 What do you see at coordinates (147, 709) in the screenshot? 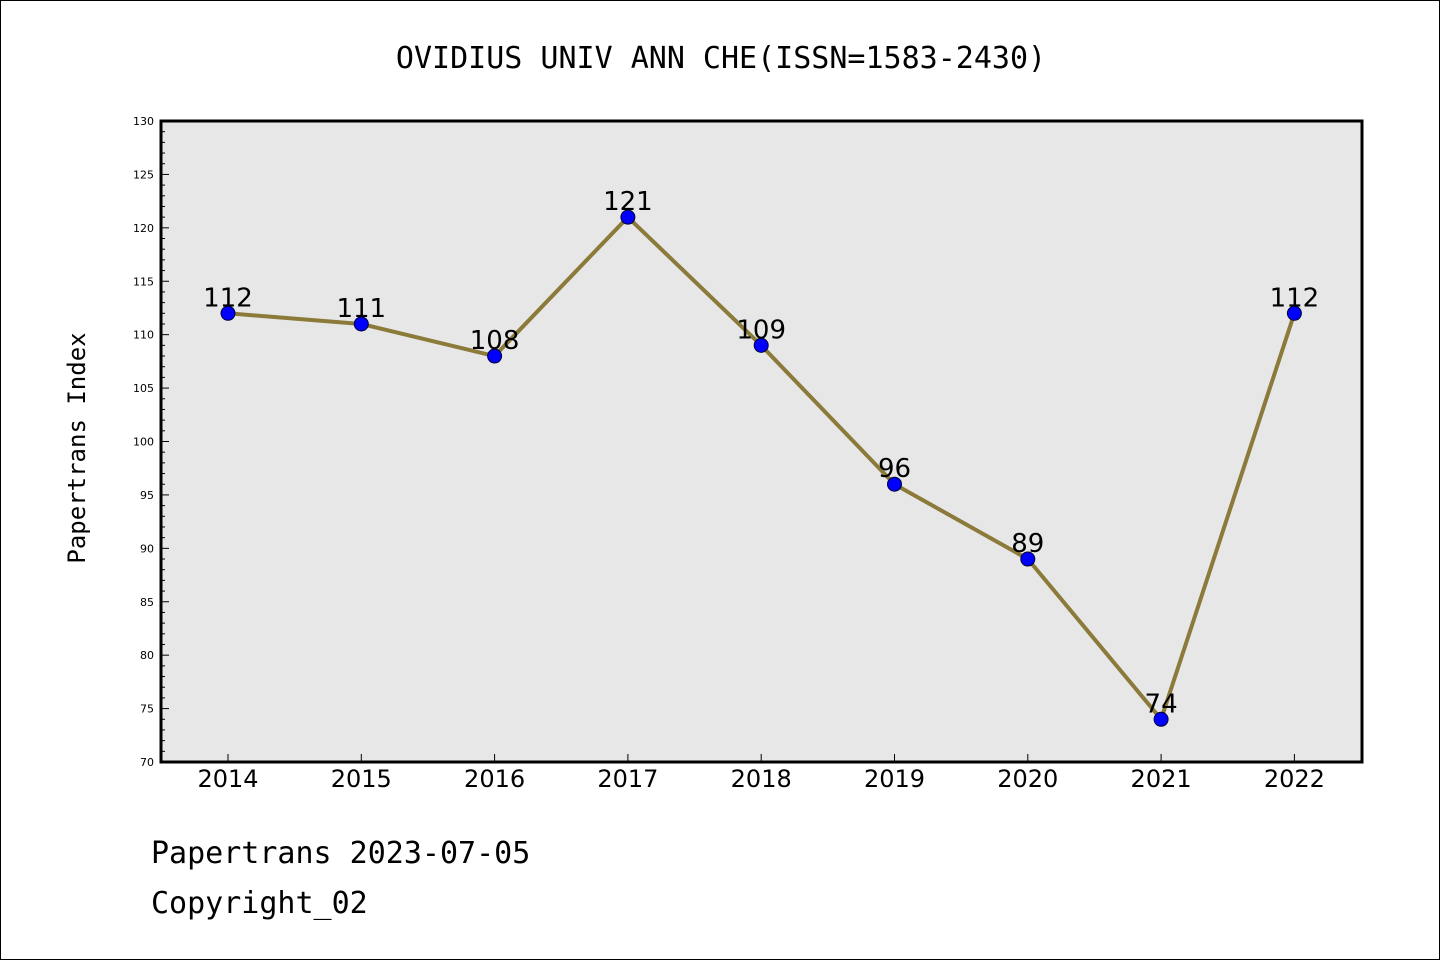
I see `y-tick-label: 75` at bounding box center [147, 709].